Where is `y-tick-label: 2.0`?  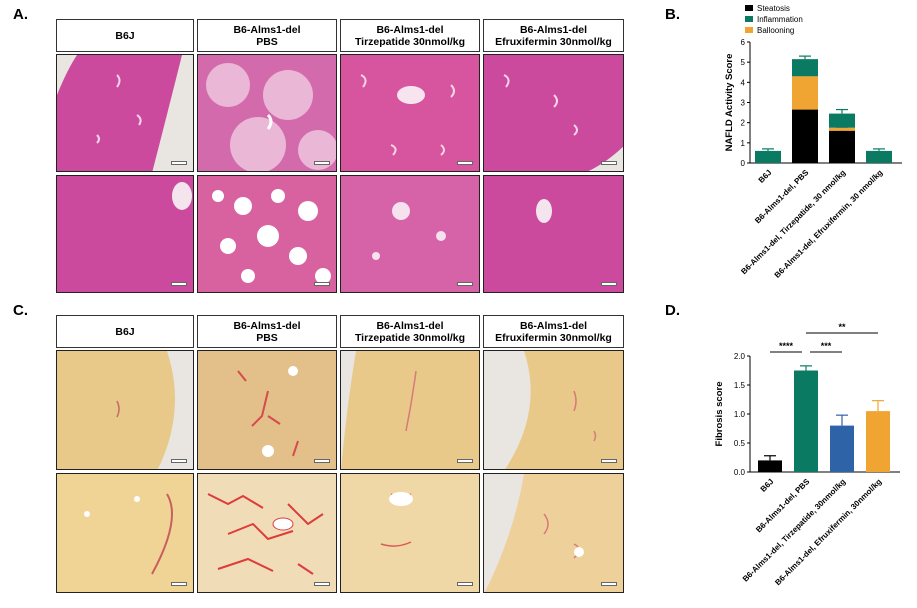
y-tick-label: 2.0 is located at coordinates (740, 356).